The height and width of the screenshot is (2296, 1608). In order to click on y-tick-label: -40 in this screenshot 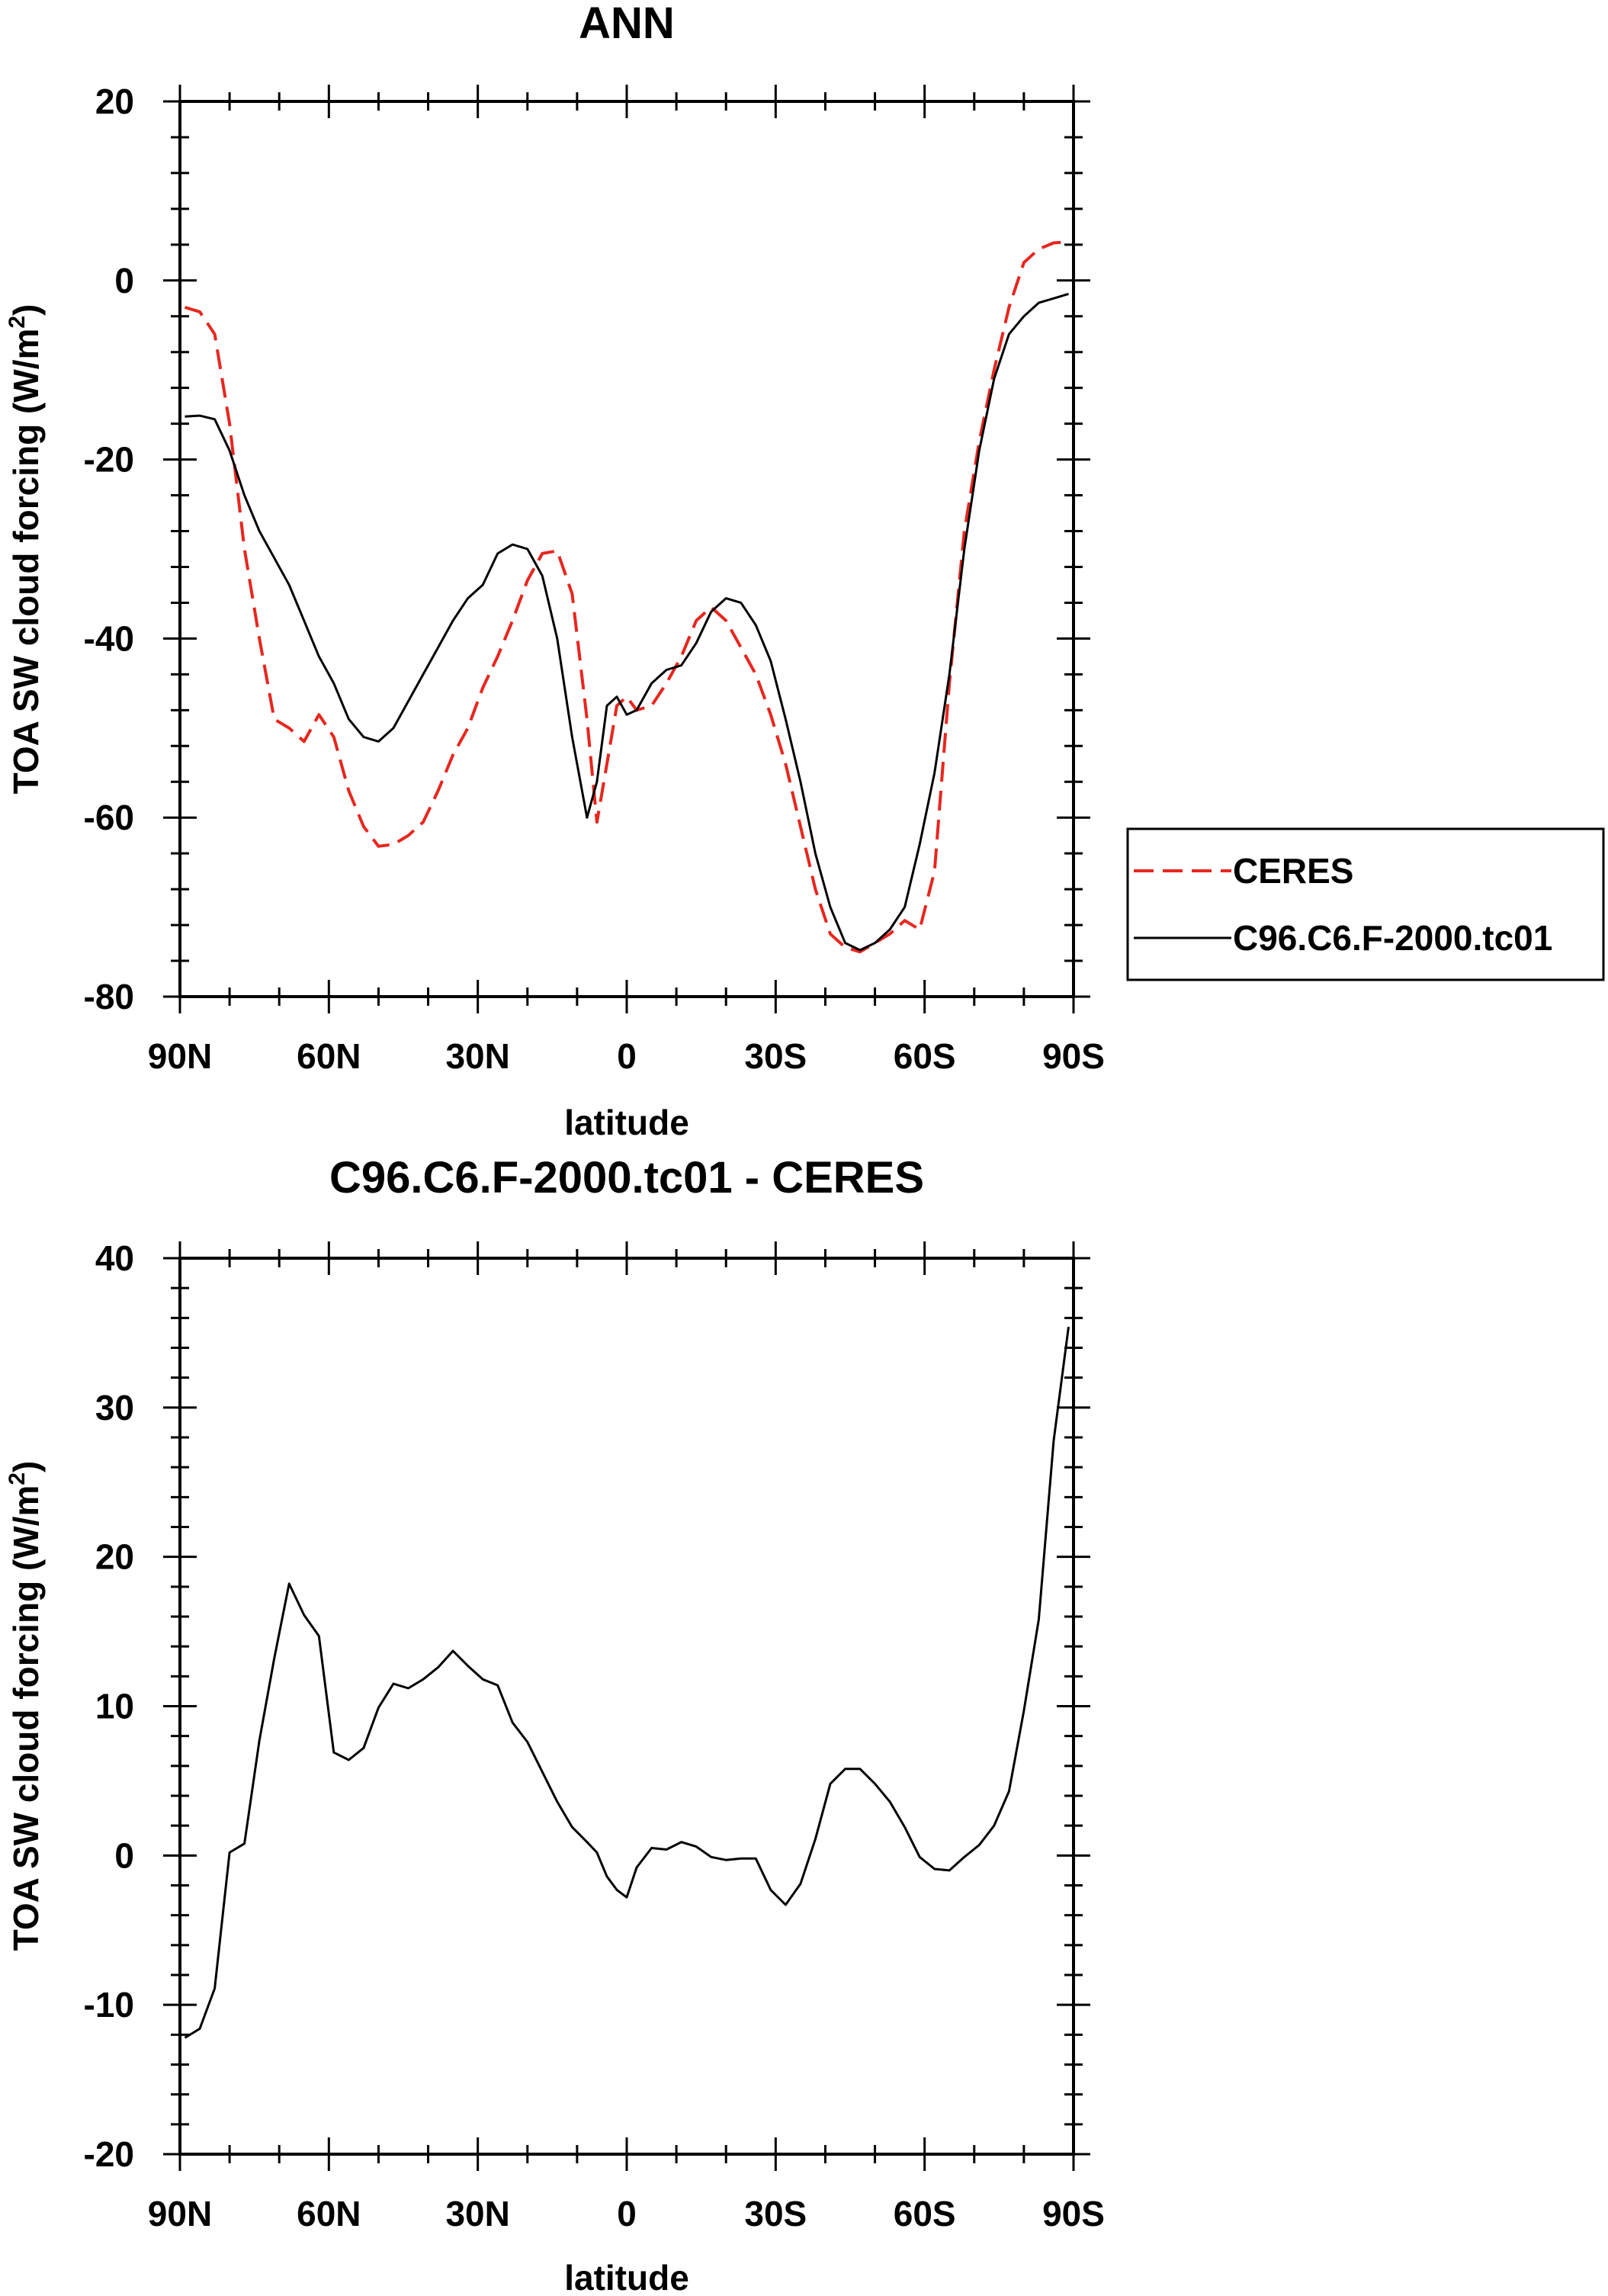, I will do `click(109, 638)`.